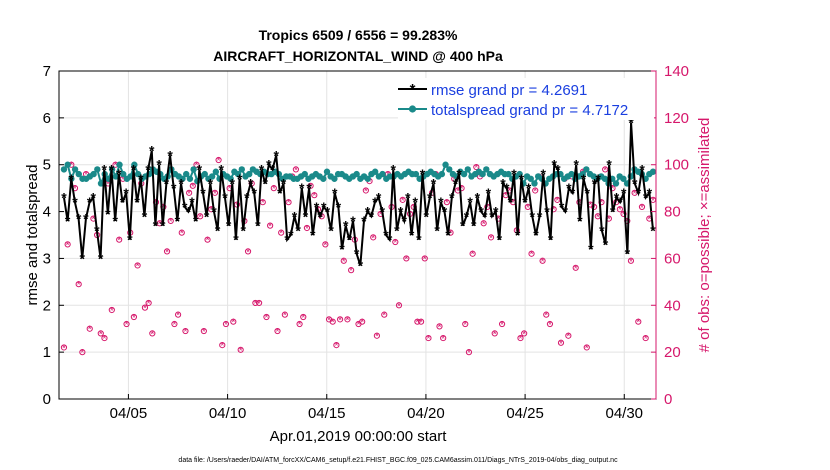  What do you see at coordinates (668, 399) in the screenshot?
I see `right-tick-label: 0` at bounding box center [668, 399].